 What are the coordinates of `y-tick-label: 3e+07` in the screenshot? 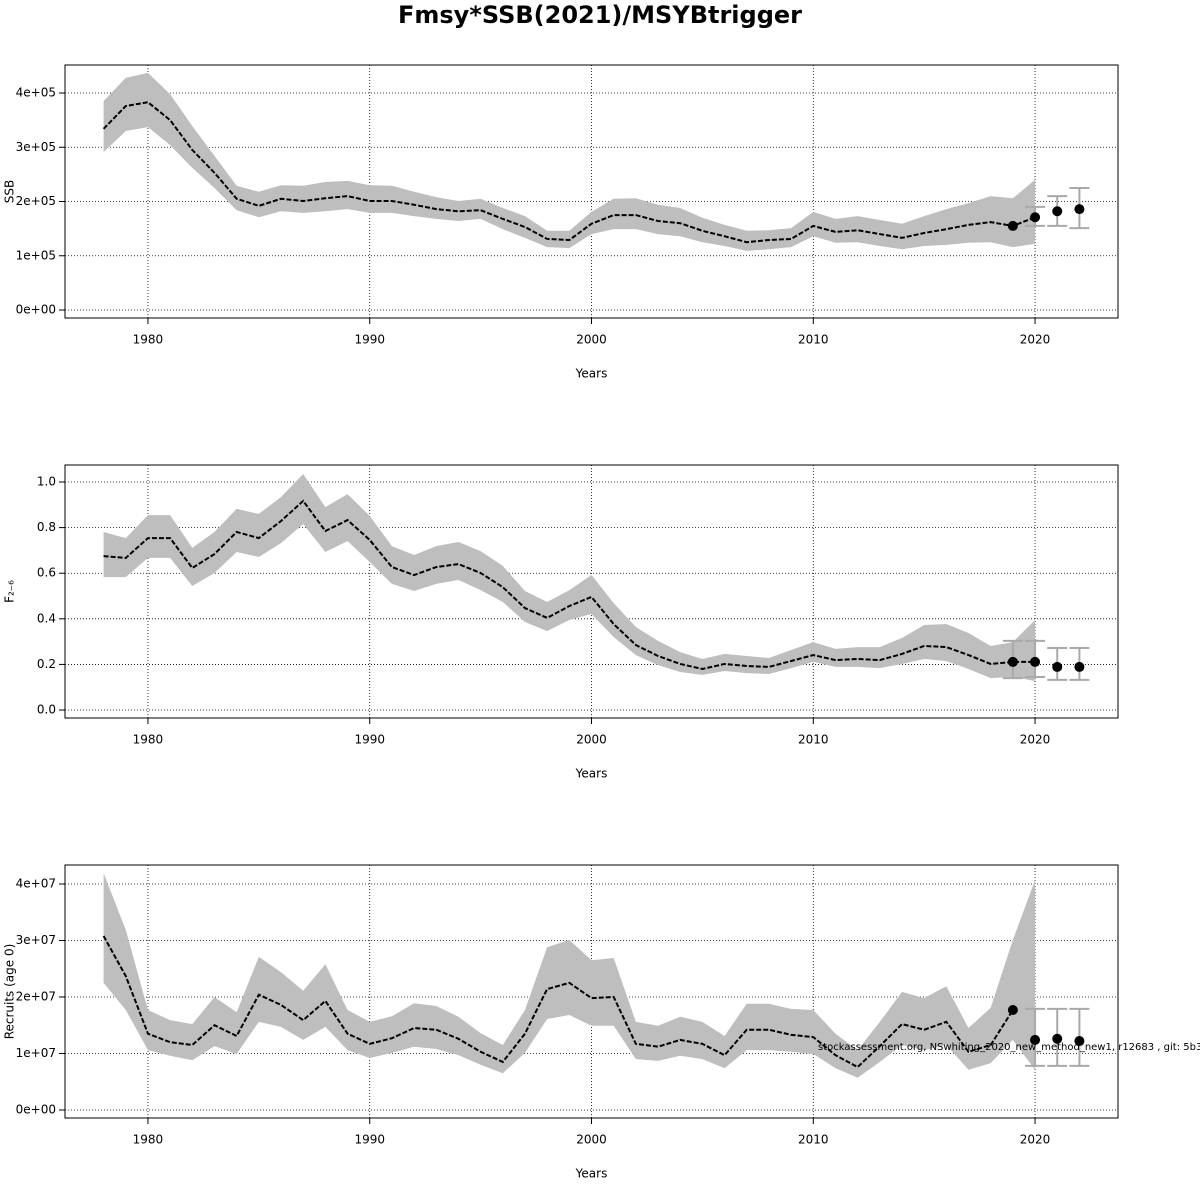 It's located at (36, 940).